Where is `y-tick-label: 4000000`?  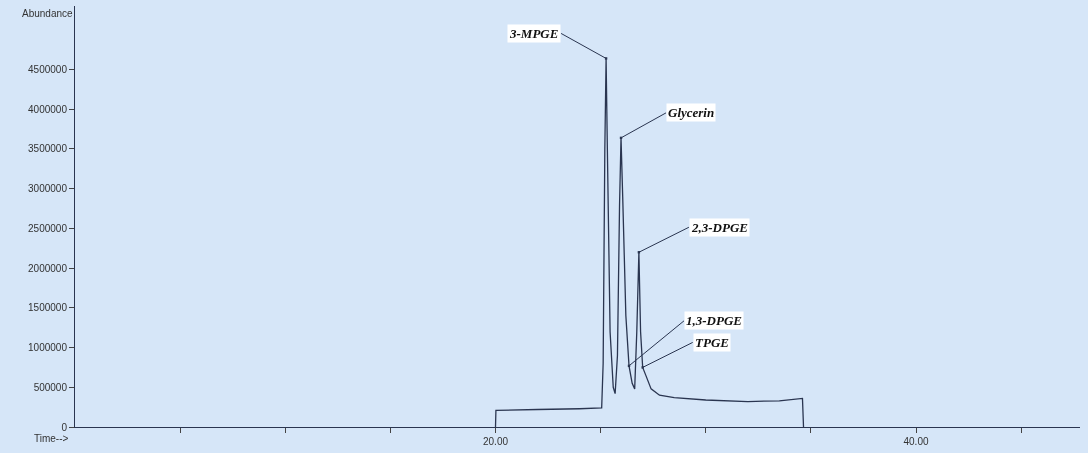 y-tick-label: 4000000 is located at coordinates (48, 109).